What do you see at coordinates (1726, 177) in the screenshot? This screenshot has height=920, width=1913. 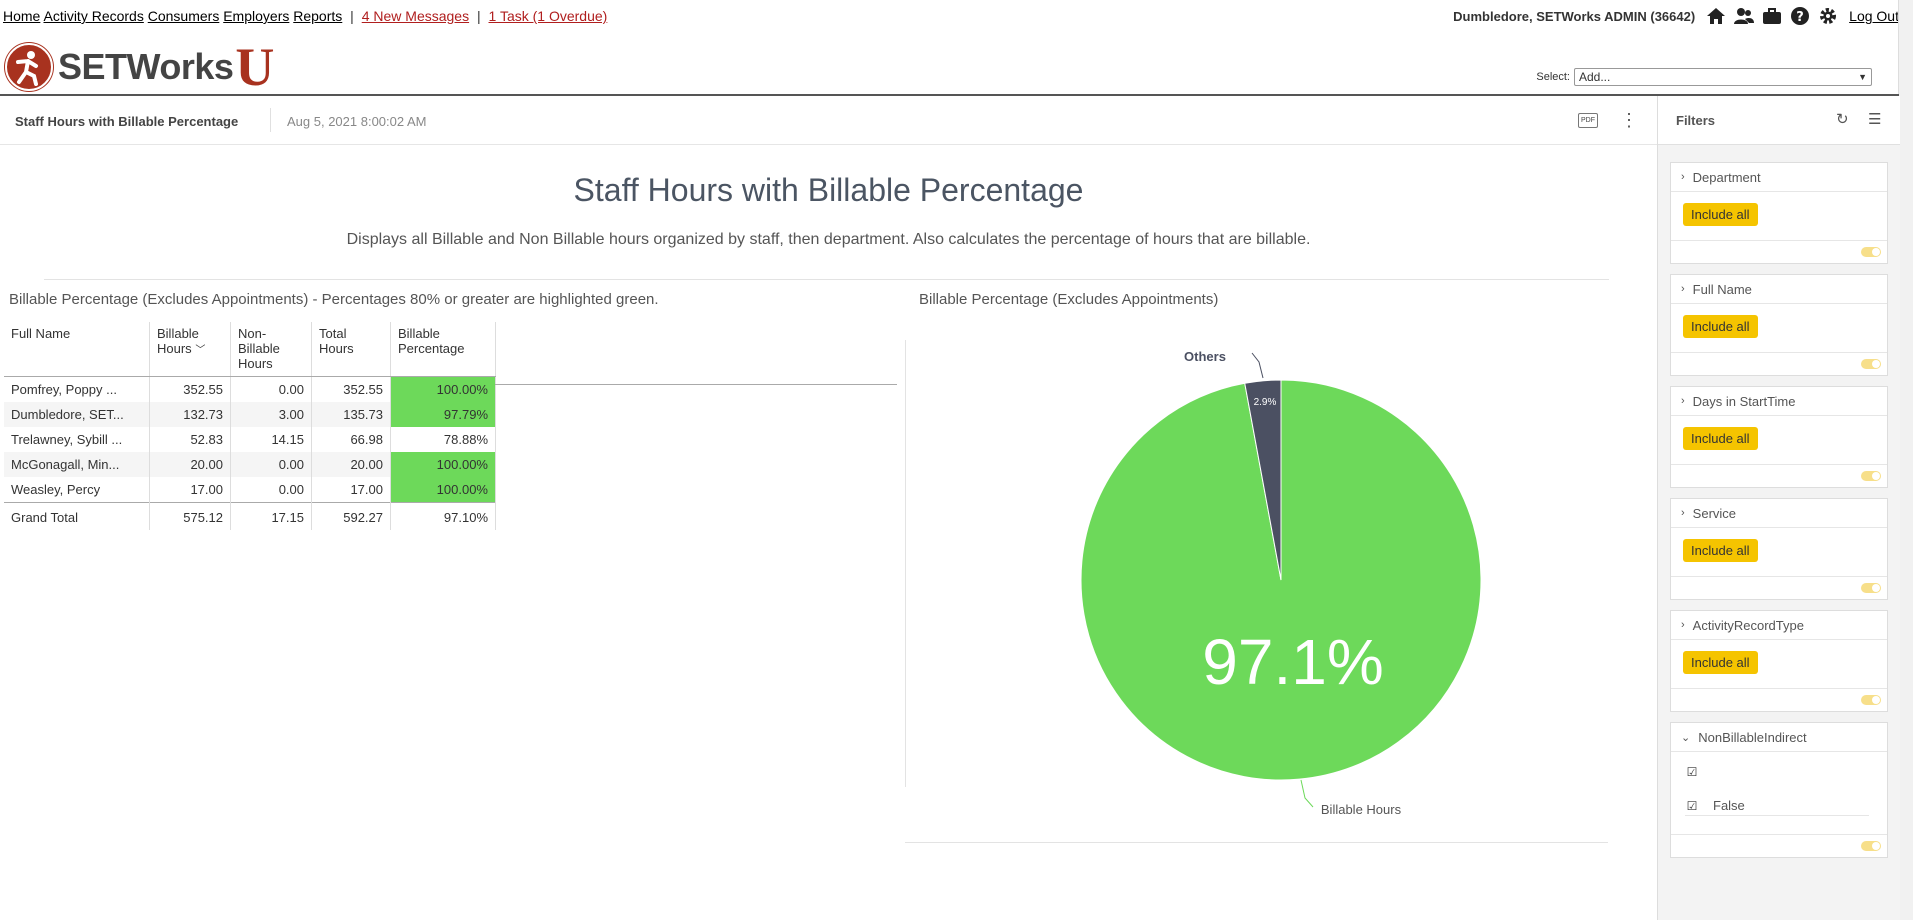 I see `filter-label: Department` at bounding box center [1726, 177].